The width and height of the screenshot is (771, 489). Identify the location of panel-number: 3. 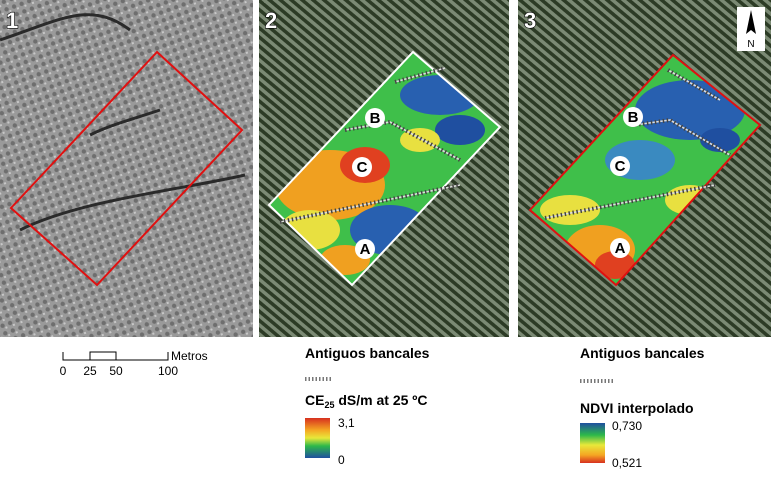
(530, 20).